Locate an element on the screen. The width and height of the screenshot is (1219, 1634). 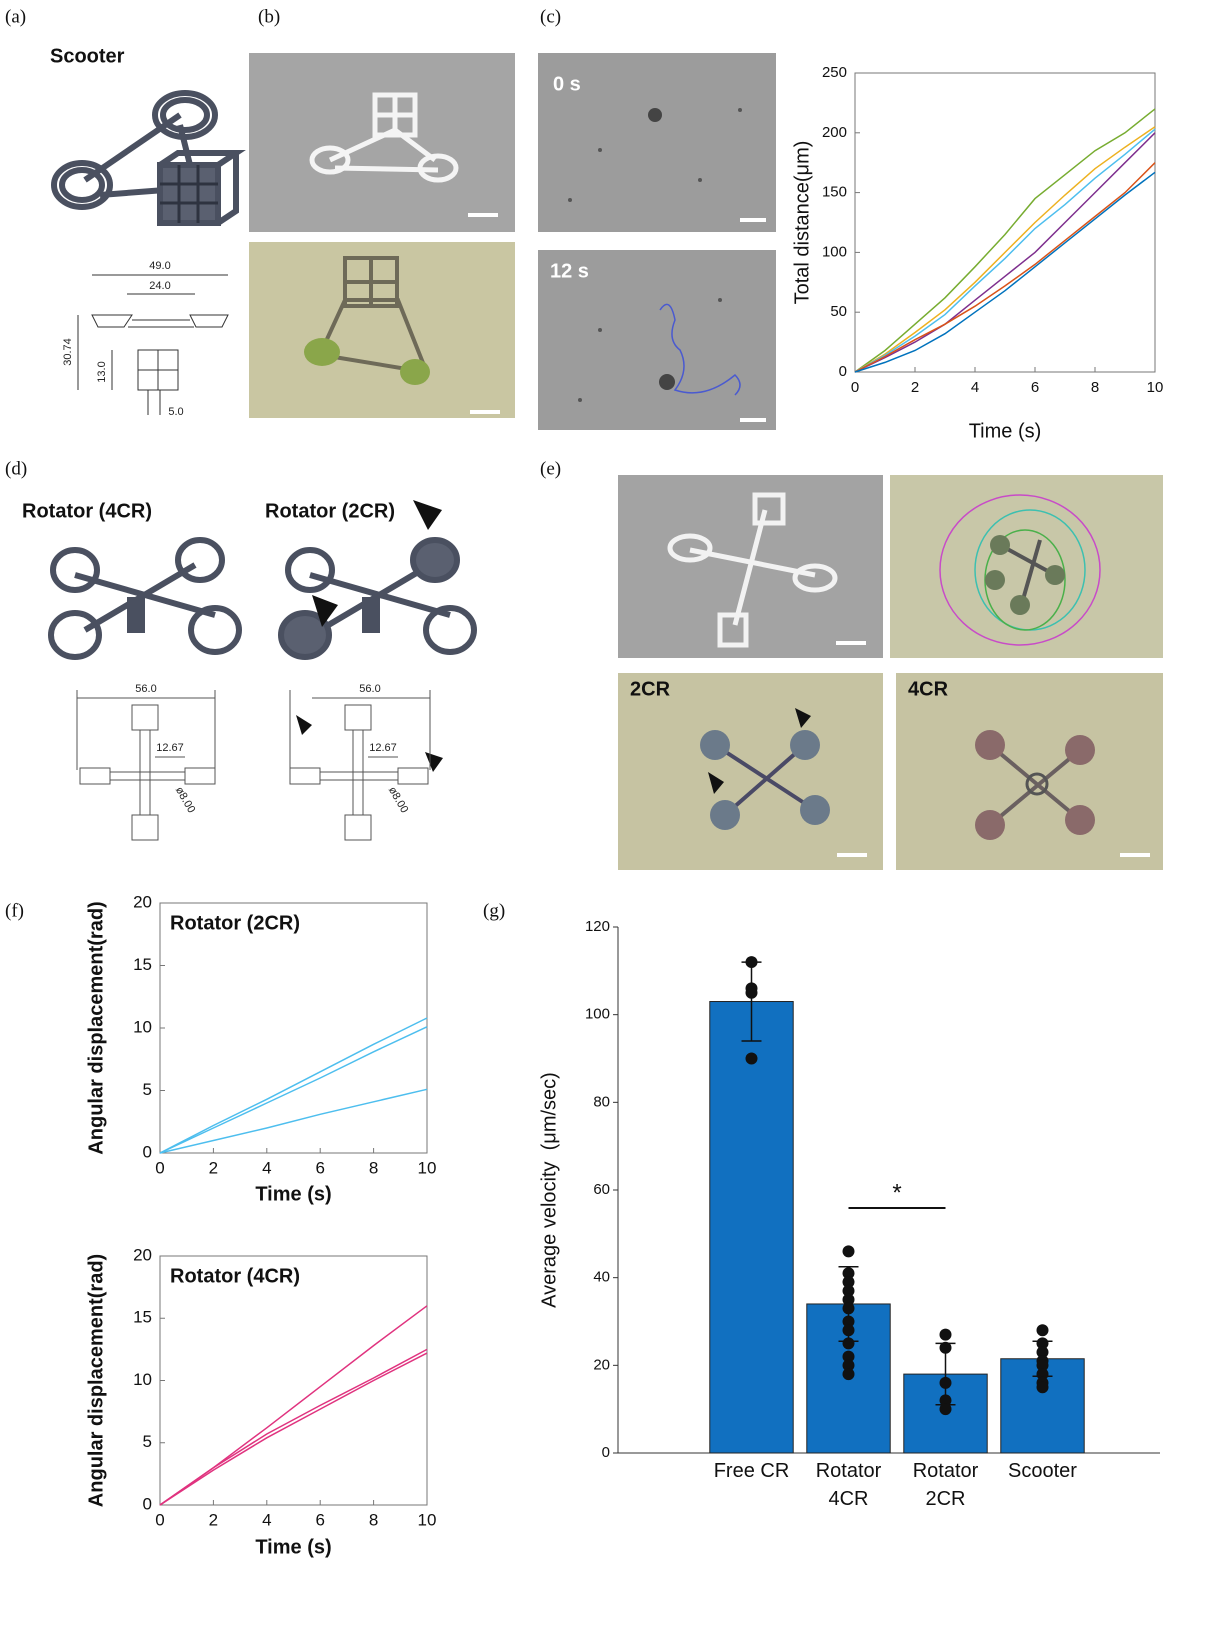
dimension-label: ø8.00 is located at coordinates (185, 800).